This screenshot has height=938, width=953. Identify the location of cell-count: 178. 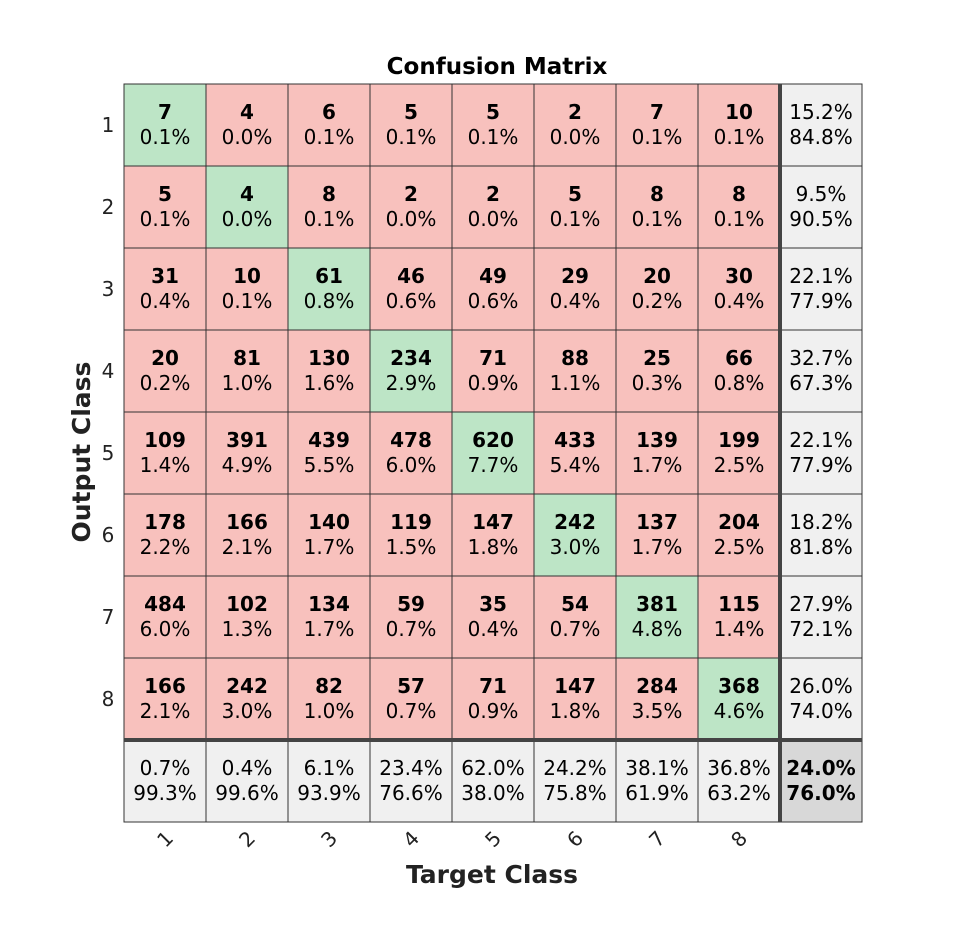
(165, 522).